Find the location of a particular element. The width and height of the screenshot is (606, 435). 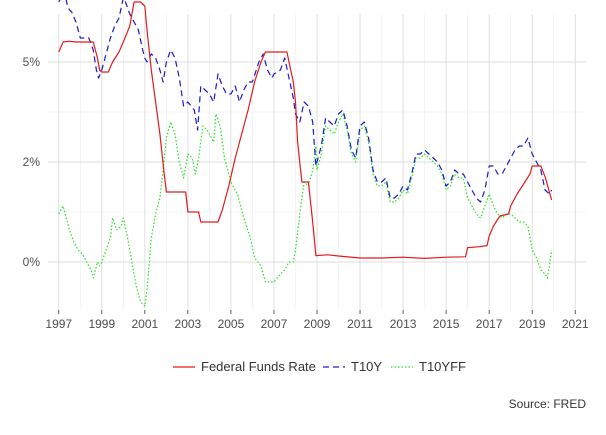

x-tick-label: 1999 is located at coordinates (101, 324).